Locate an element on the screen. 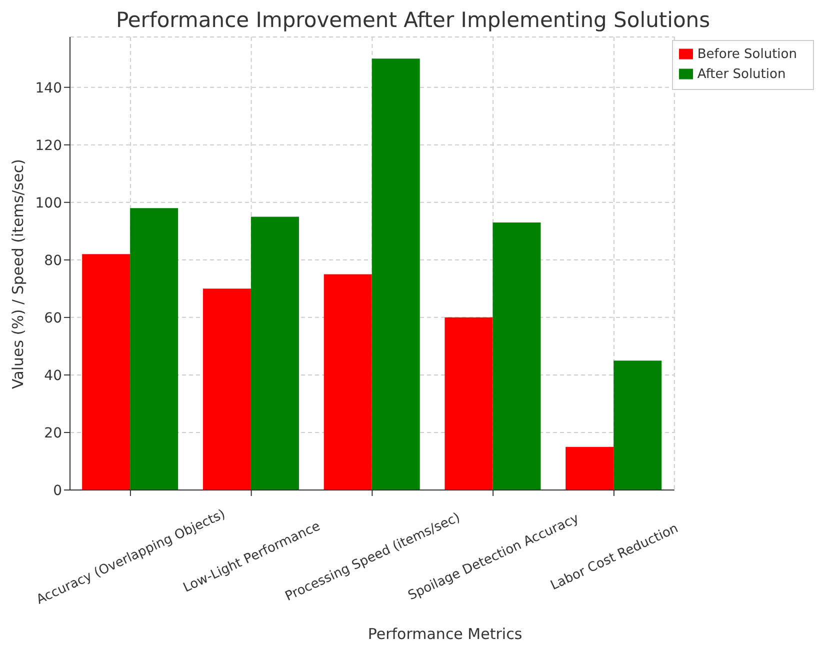 The height and width of the screenshot is (646, 826). y-tick-label: 80 is located at coordinates (53, 260).